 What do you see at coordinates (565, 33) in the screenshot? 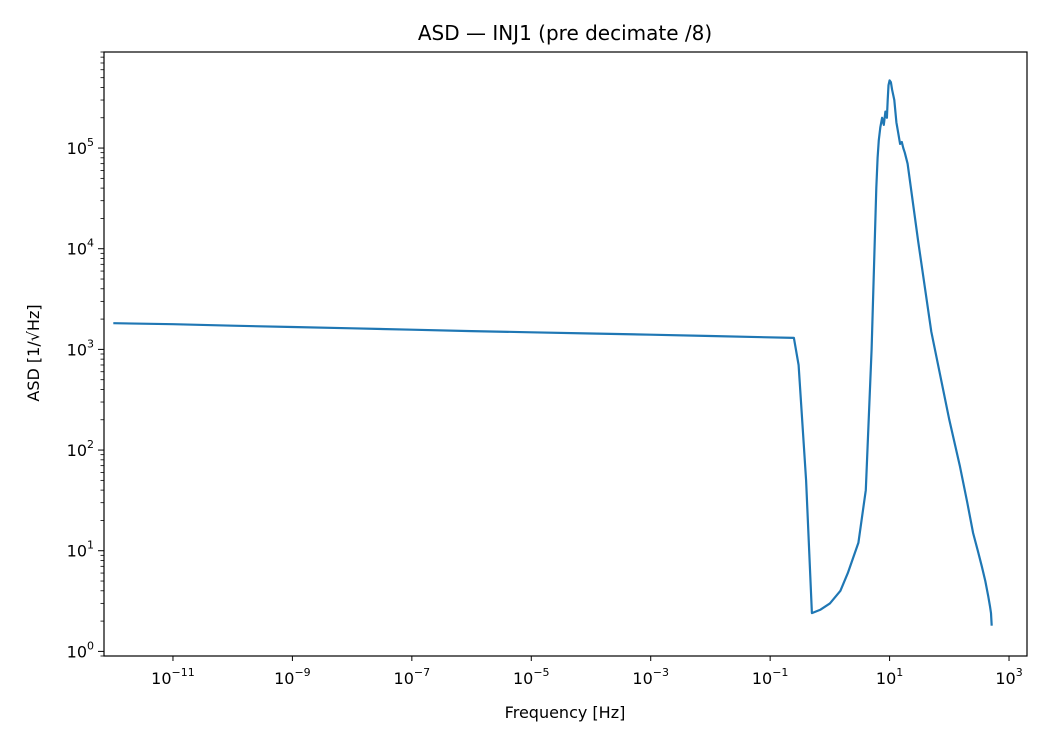
I see `chart-title: ASD — INJ1 (pre decimate /8)` at bounding box center [565, 33].